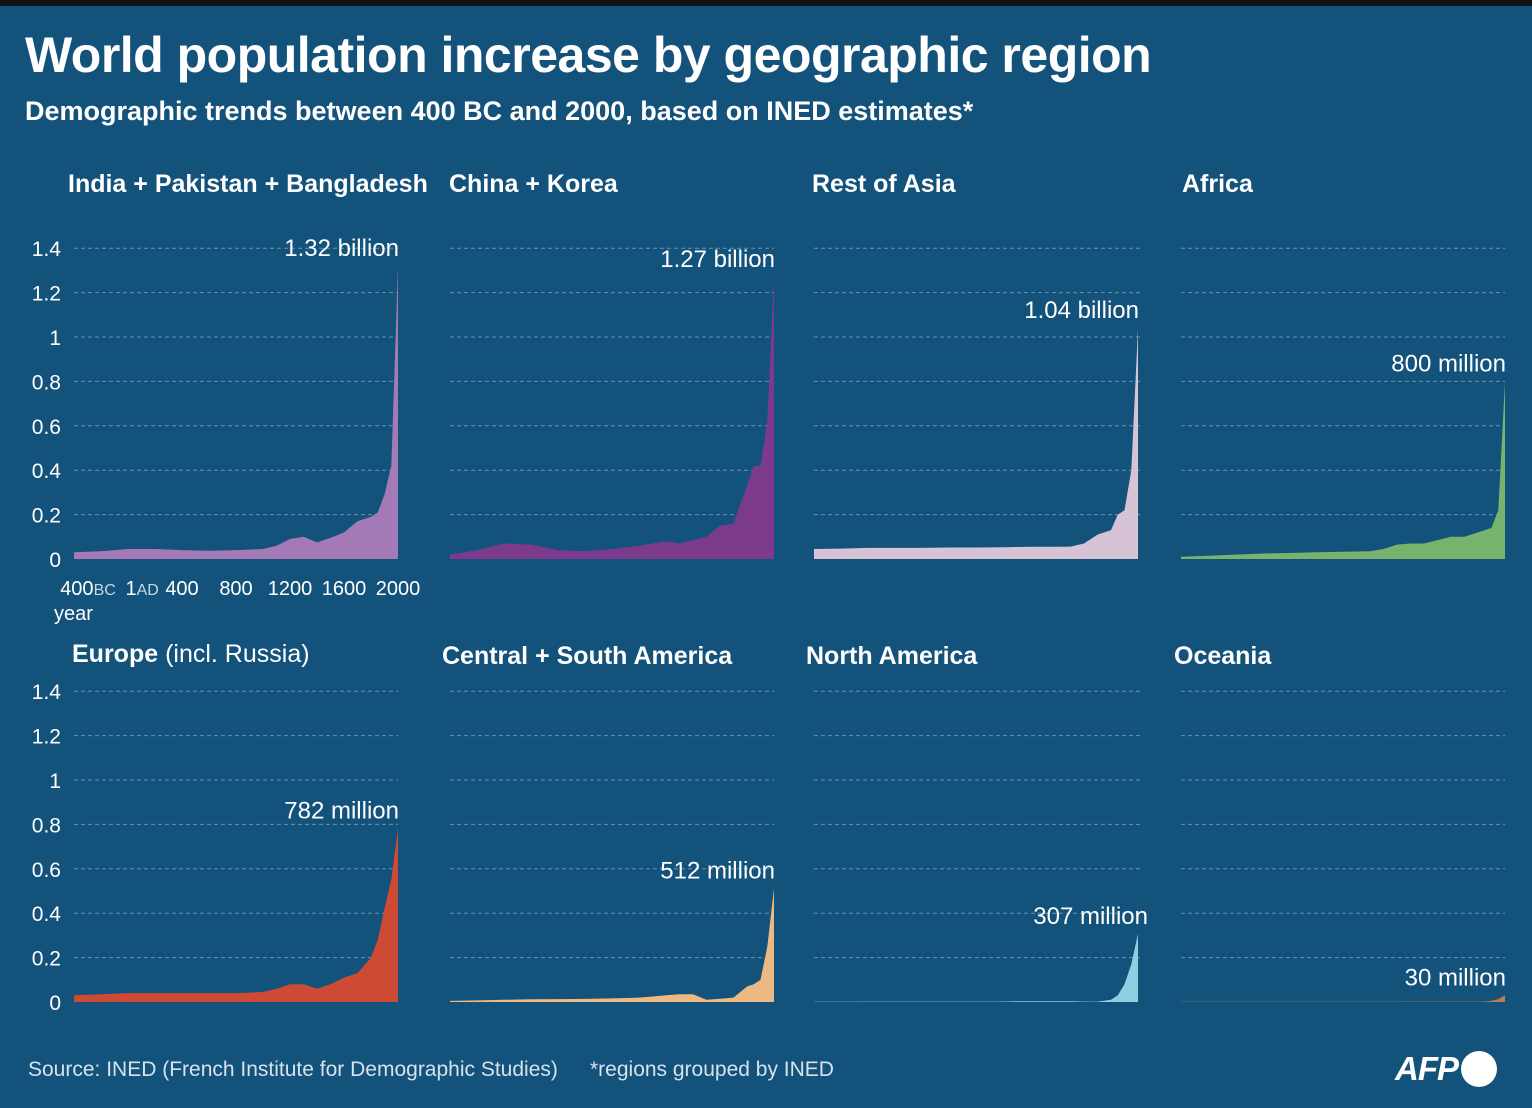 The width and height of the screenshot is (1532, 1108). What do you see at coordinates (341, 810) in the screenshot?
I see `peak-value-label: 782 million` at bounding box center [341, 810].